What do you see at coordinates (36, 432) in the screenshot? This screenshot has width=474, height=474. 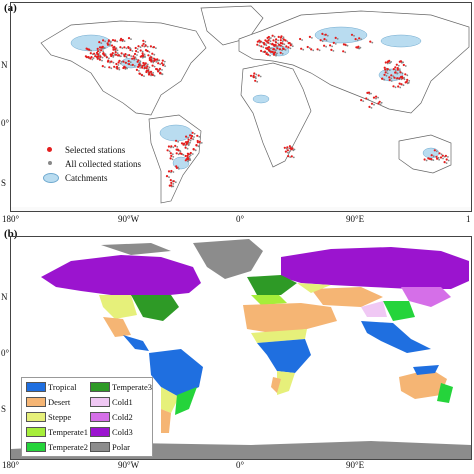 I see `legend-swatch-temperate1` at bounding box center [36, 432].